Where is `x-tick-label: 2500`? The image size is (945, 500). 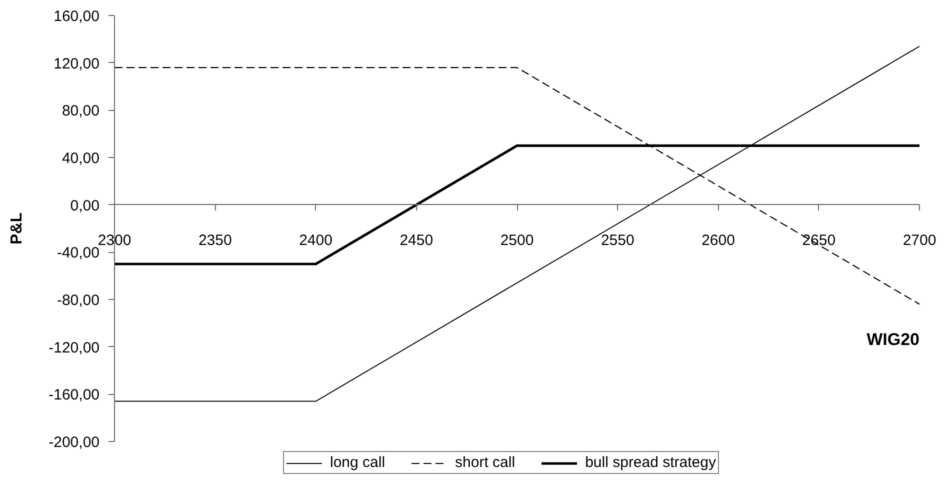
x-tick-label: 2500 is located at coordinates (517, 240).